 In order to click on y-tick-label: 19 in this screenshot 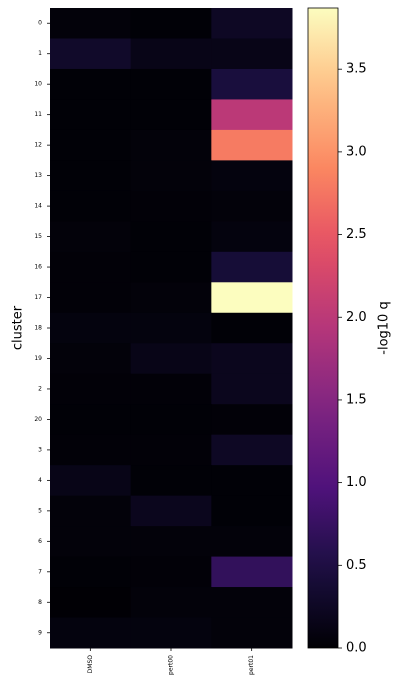, I will do `click(38, 358)`.